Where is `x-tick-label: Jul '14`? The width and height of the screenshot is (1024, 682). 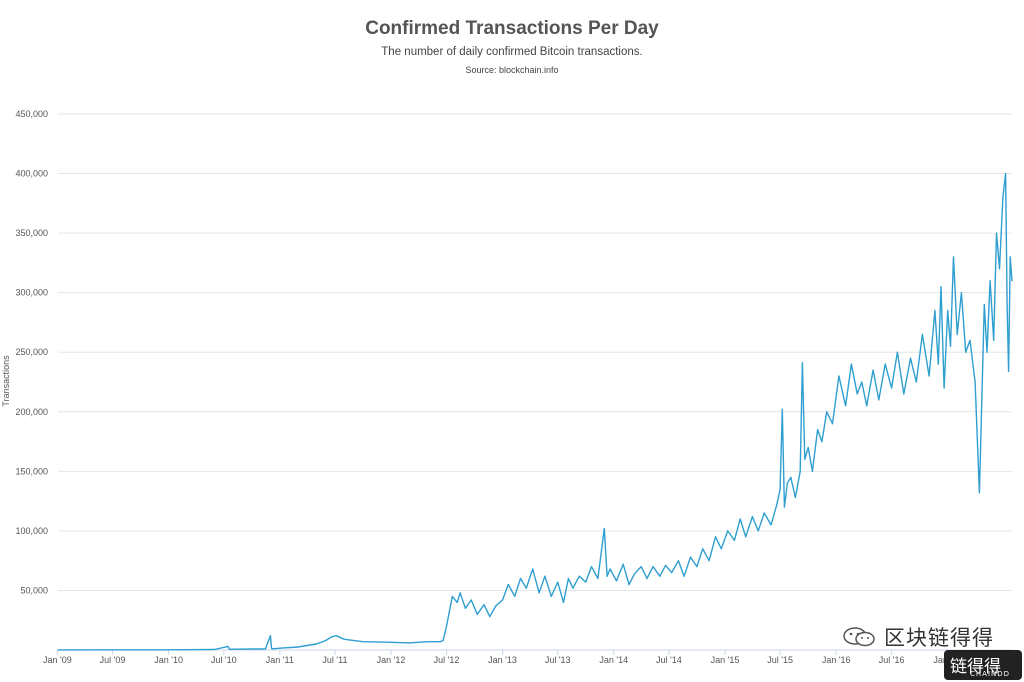
x-tick-label: Jul '14 is located at coordinates (669, 660).